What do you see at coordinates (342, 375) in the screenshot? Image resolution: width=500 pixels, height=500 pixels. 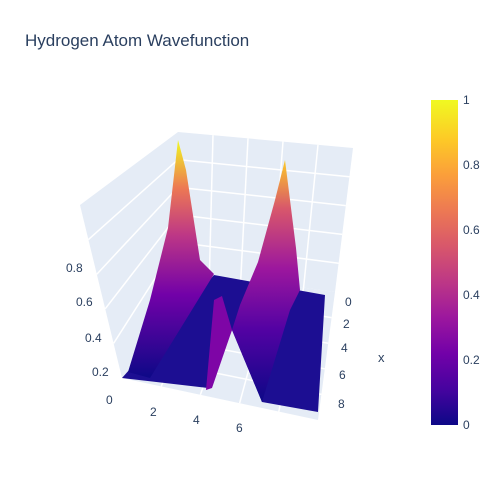 I see `x-tick-label: 6` at bounding box center [342, 375].